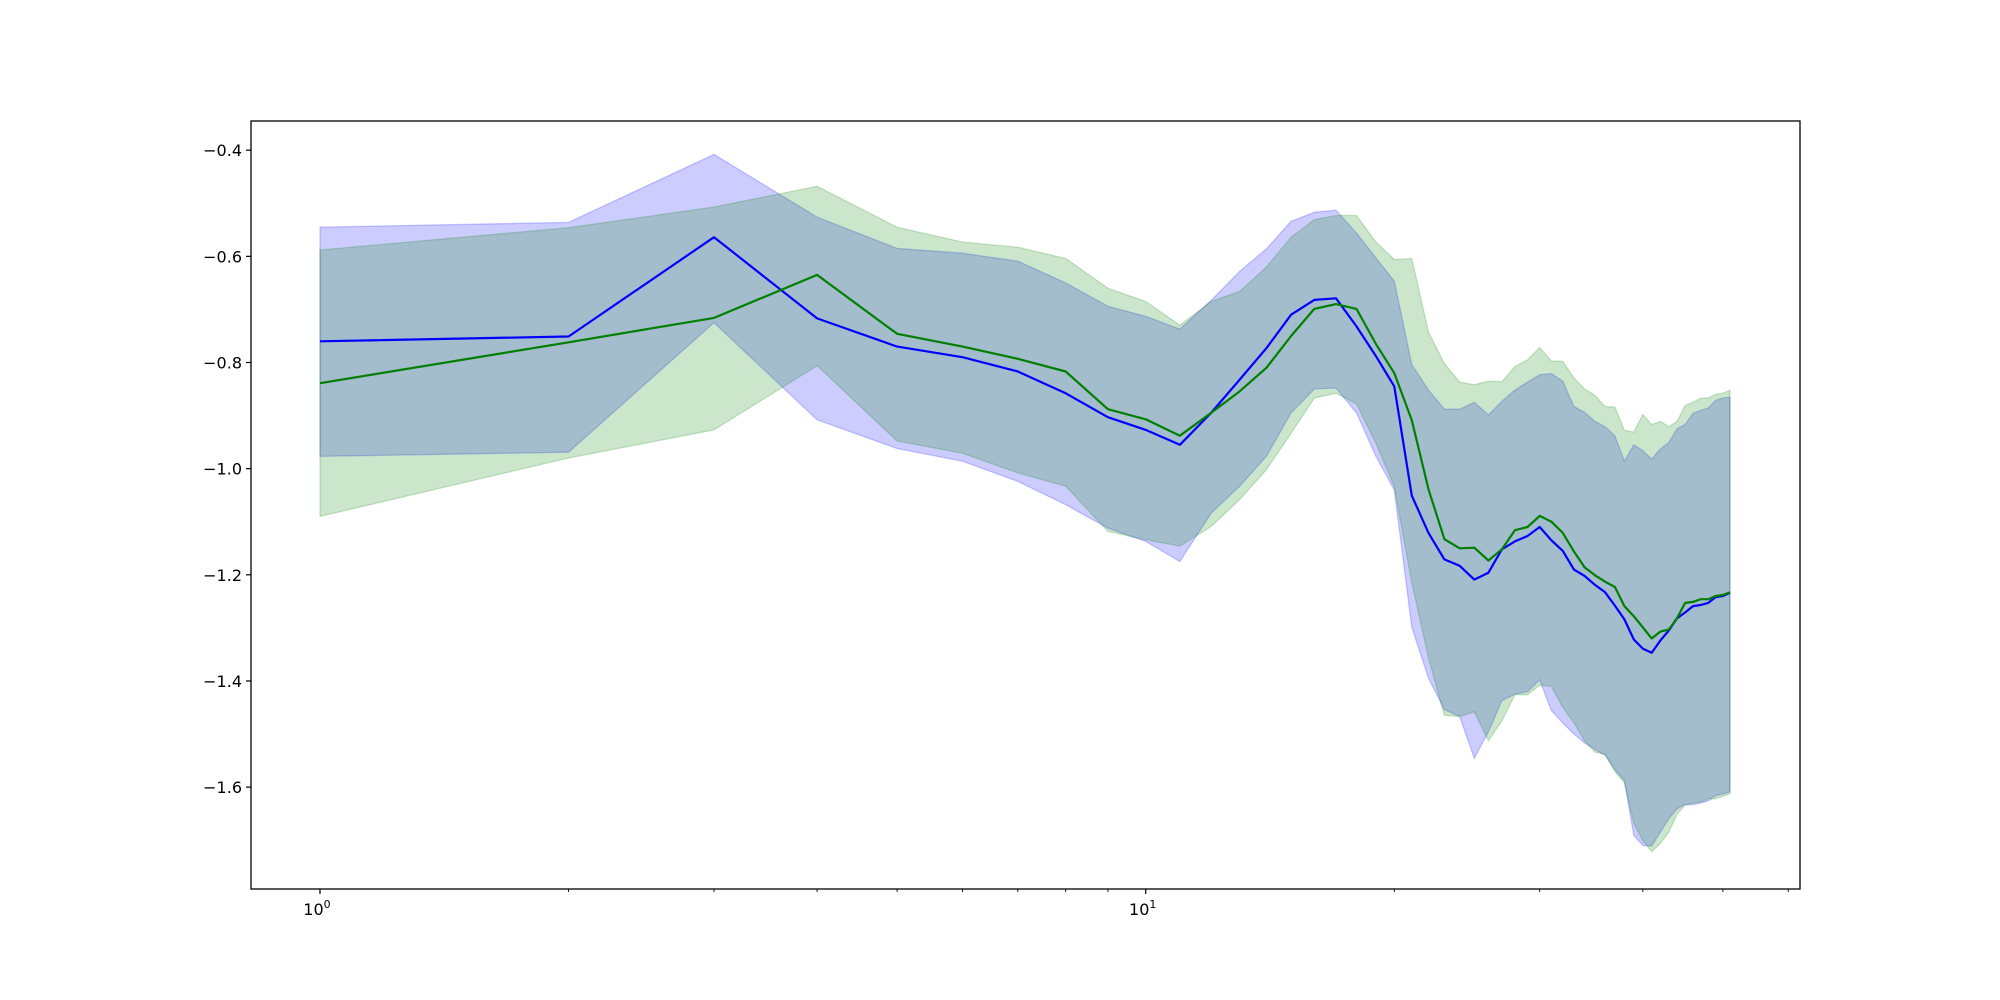  Describe the element at coordinates (1142, 908) in the screenshot. I see `x-tick-label: 10¹` at that location.